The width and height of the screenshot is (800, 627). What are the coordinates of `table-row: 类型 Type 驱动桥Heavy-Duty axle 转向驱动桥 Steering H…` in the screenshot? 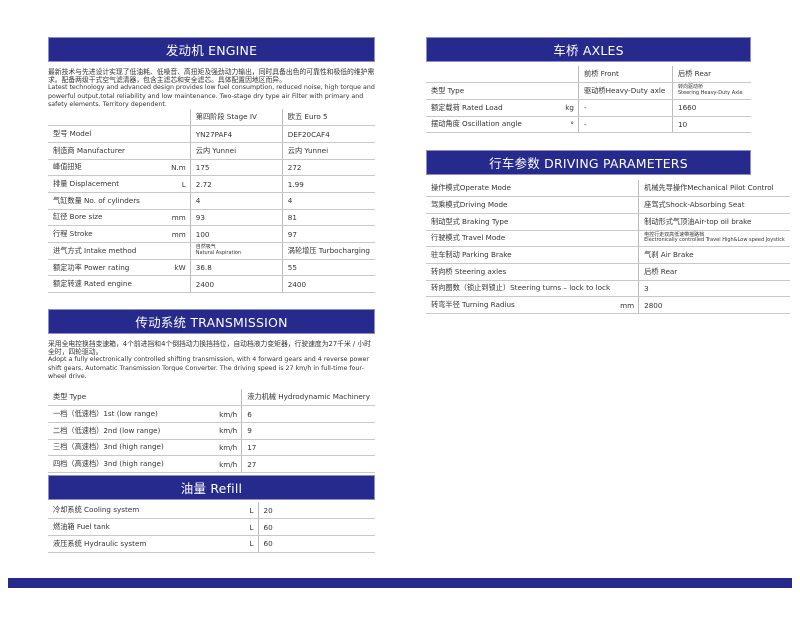 It's located at (588, 91).